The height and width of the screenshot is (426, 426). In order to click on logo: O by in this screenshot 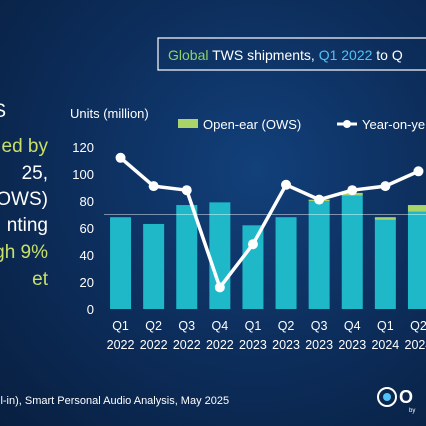, I will do `click(396, 400)`.